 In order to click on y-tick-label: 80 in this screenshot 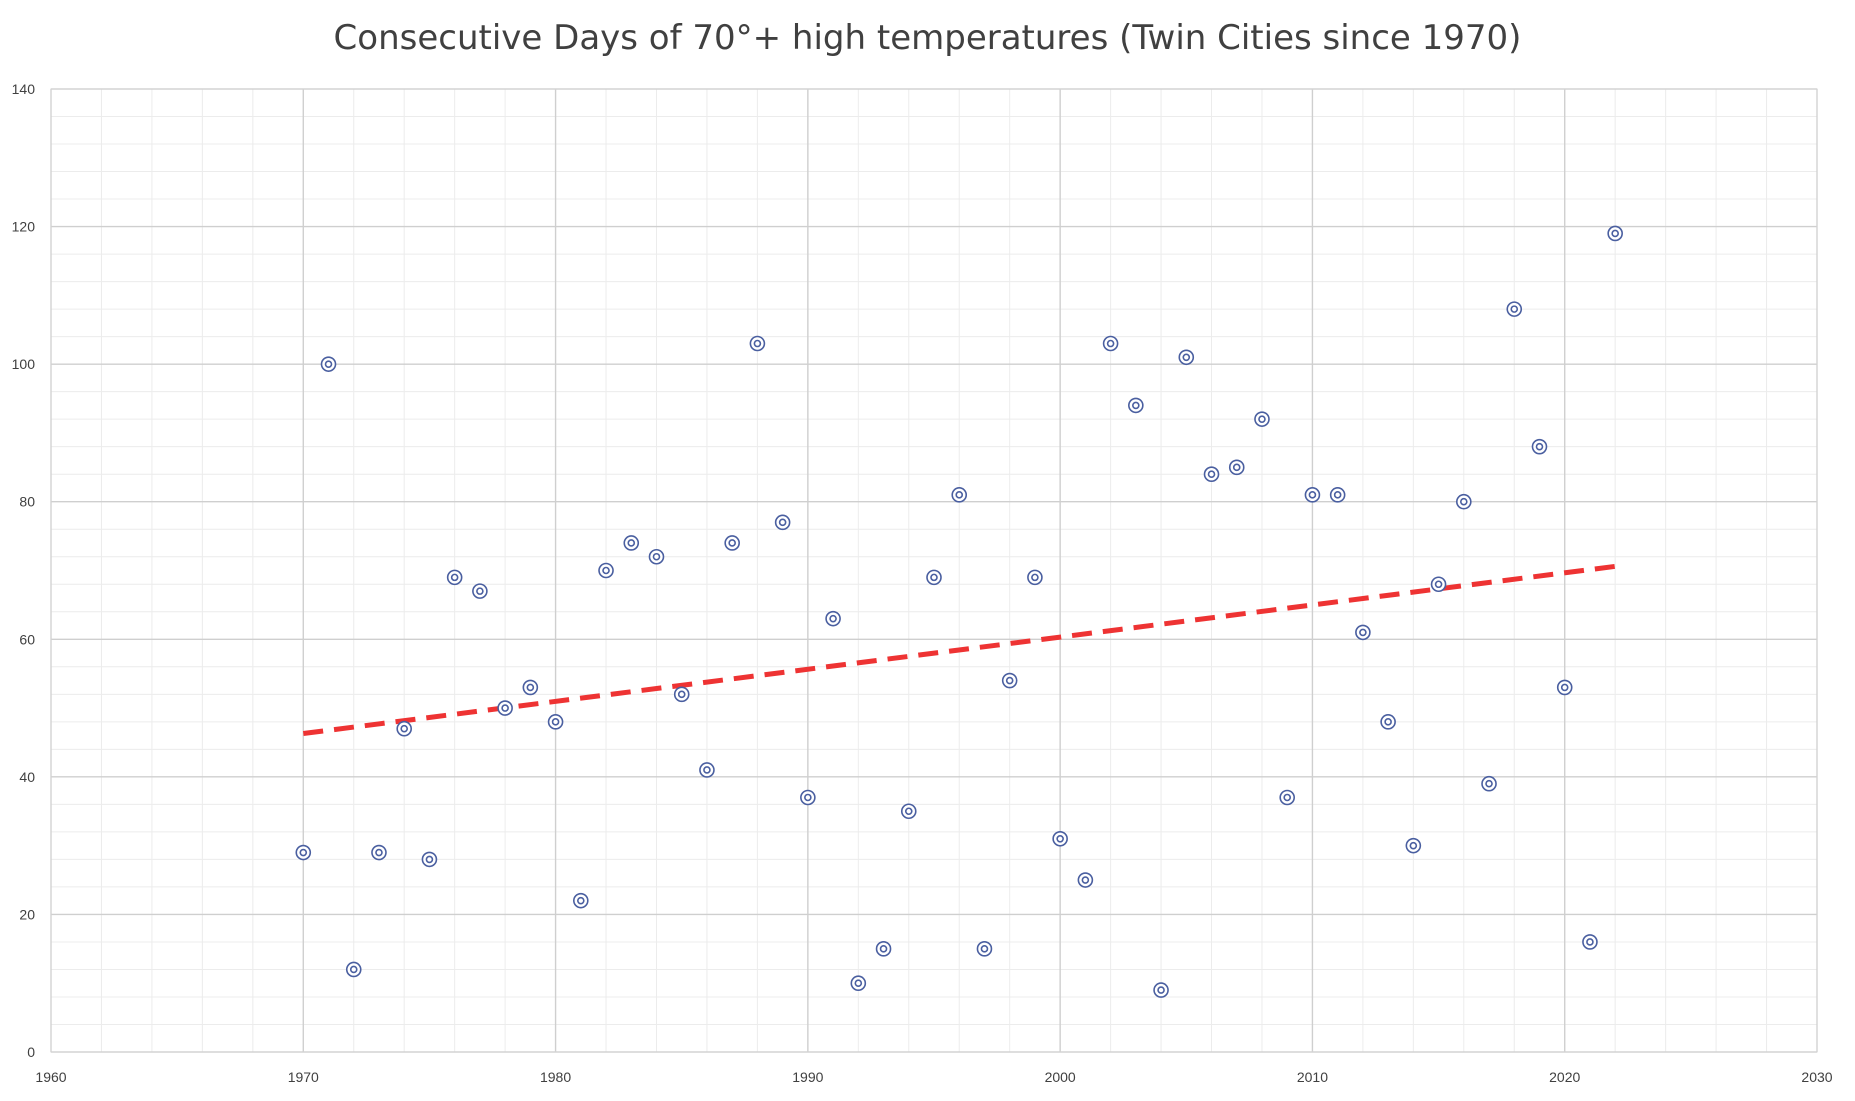, I will do `click(27, 502)`.